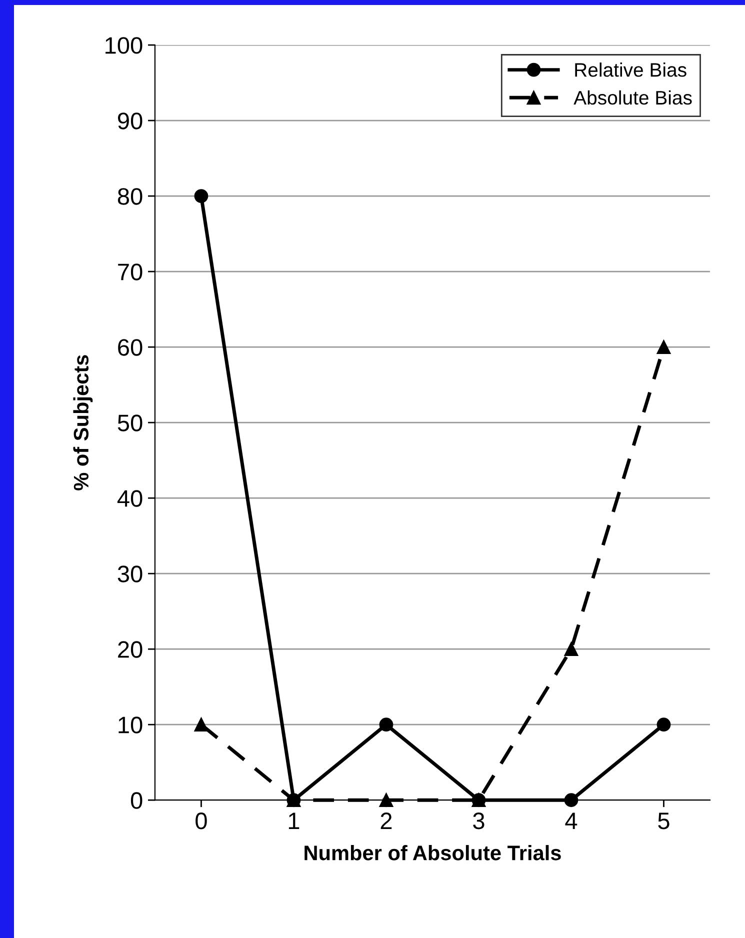  I want to click on y-tick-label: 40, so click(129, 498).